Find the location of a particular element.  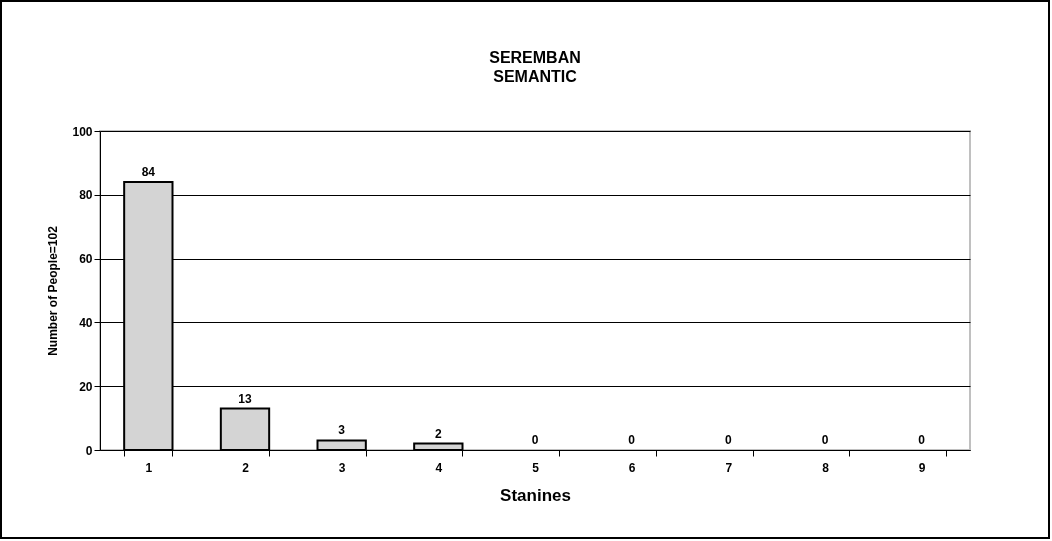

x-tick-label: 9 is located at coordinates (922, 467).